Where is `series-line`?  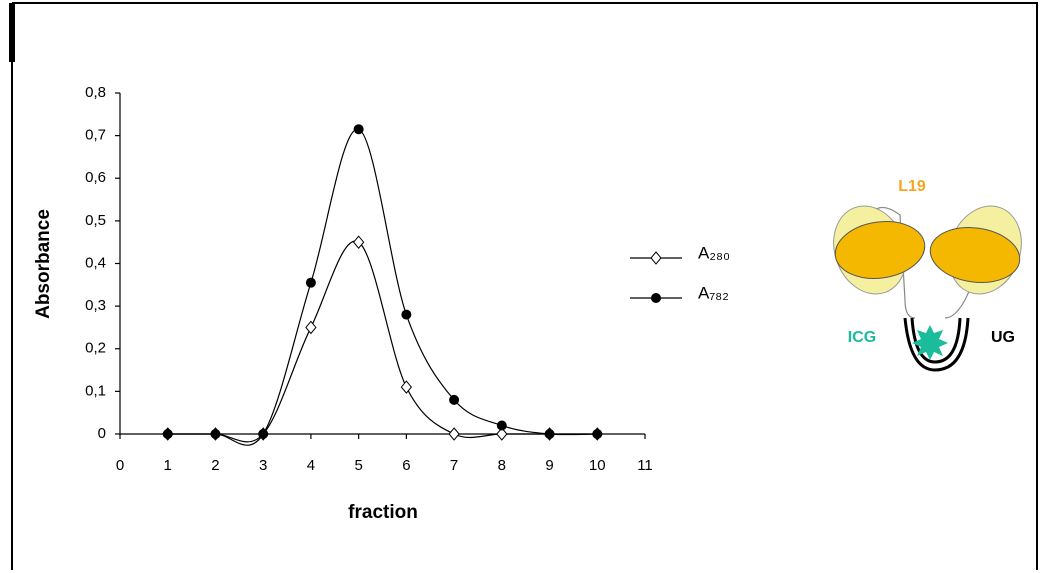
series-line is located at coordinates (382, 341).